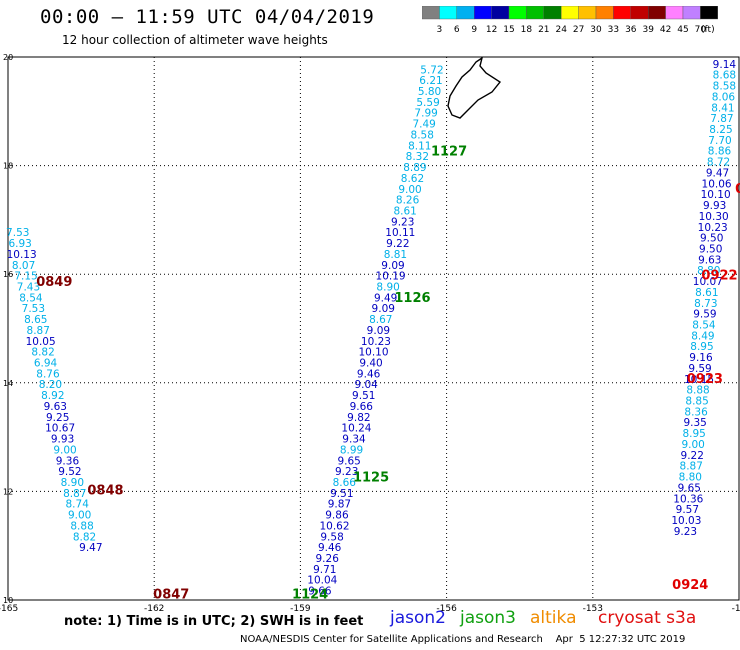 The width and height of the screenshot is (740, 650). What do you see at coordinates (578, 30) in the screenshot?
I see `colorbar-tick-label: 27` at bounding box center [578, 30].